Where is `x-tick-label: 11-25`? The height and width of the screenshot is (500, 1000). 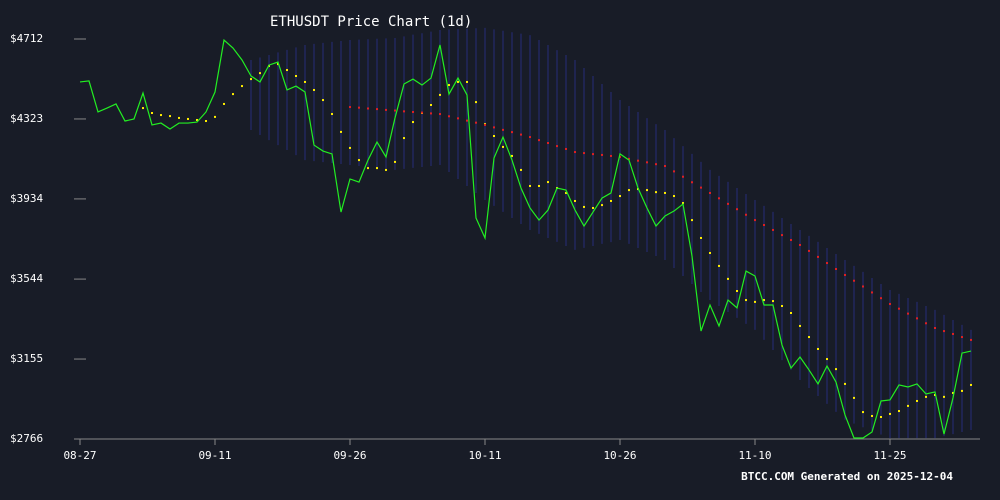 x-tick-label: 11-25 is located at coordinates (889, 455).